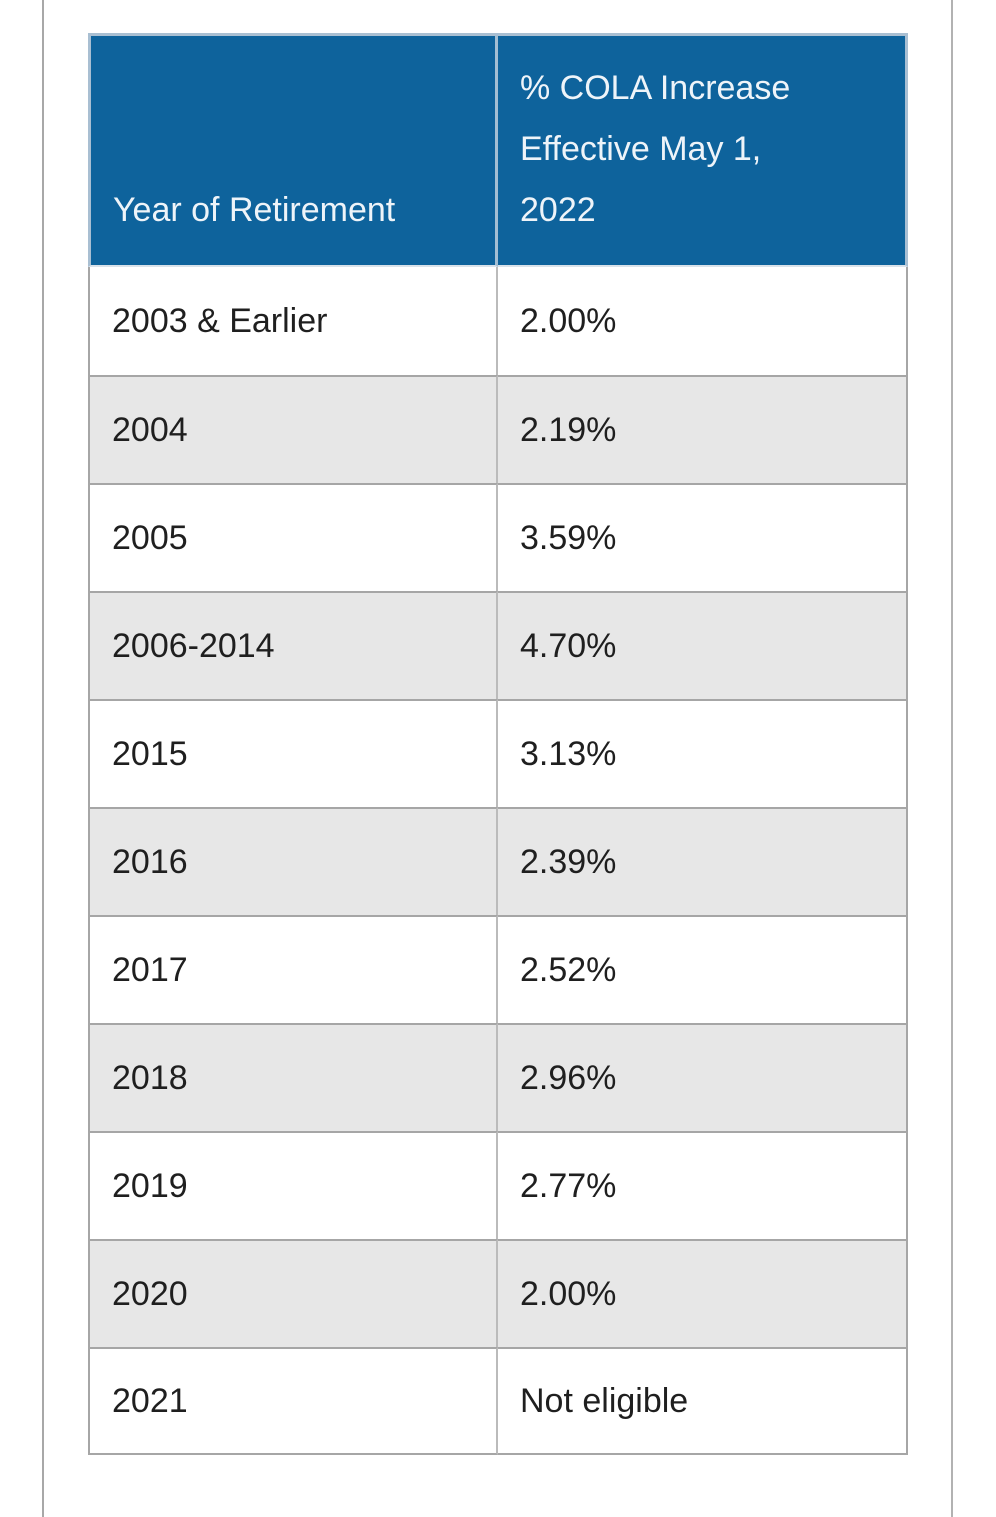  Describe the element at coordinates (293, 1293) in the screenshot. I see `year-cell: 2020` at that location.